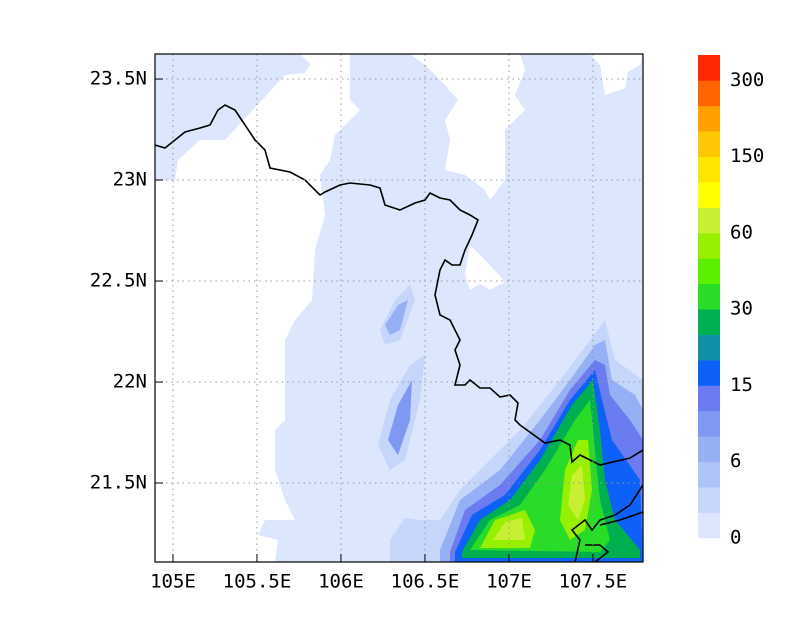 The height and width of the screenshot is (622, 800). What do you see at coordinates (257, 582) in the screenshot?
I see `x-tick-label: 105.5E` at bounding box center [257, 582].